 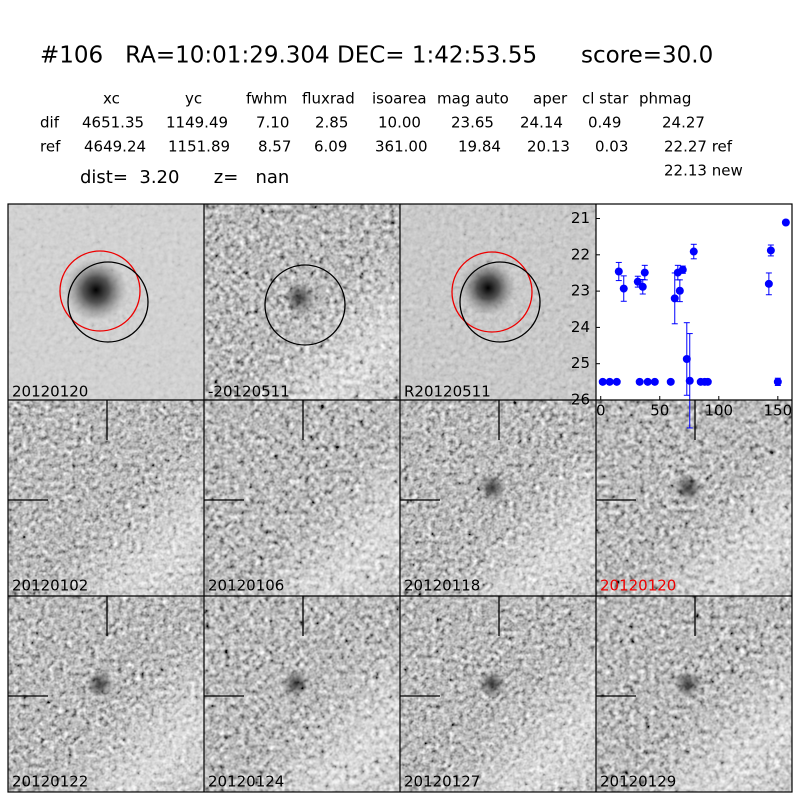 What do you see at coordinates (399, 123) in the screenshot?
I see `table-cell: 10.00` at bounding box center [399, 123].